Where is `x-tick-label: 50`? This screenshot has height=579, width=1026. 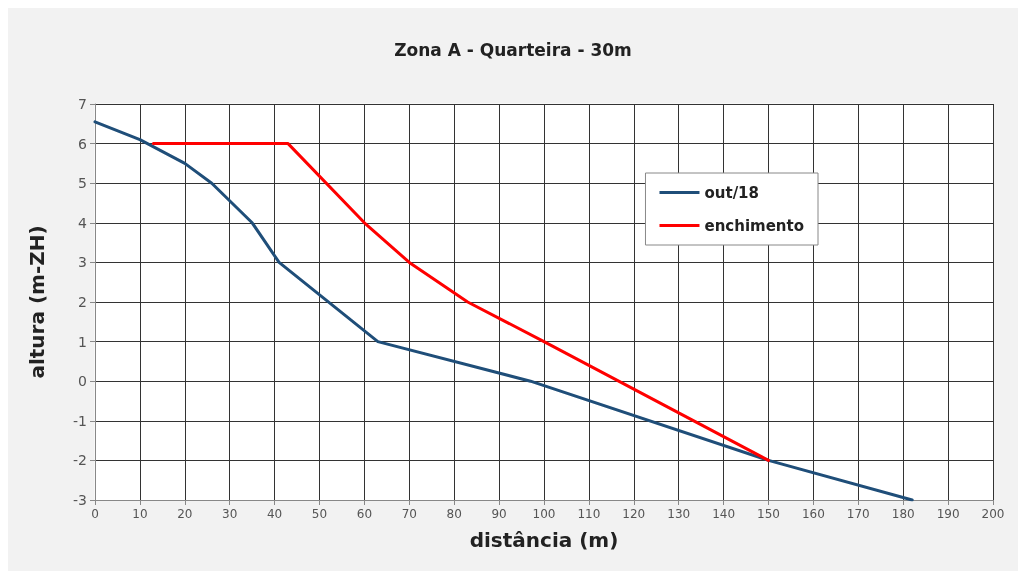
x-tick-label: 50 is located at coordinates (319, 514).